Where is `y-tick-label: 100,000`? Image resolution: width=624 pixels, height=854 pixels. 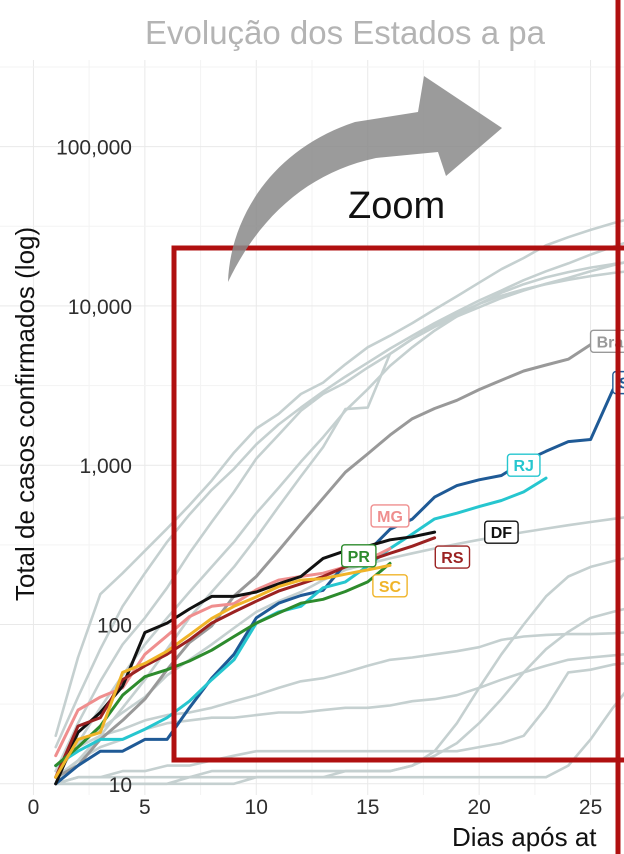 y-tick-label: 100,000 is located at coordinates (94, 148).